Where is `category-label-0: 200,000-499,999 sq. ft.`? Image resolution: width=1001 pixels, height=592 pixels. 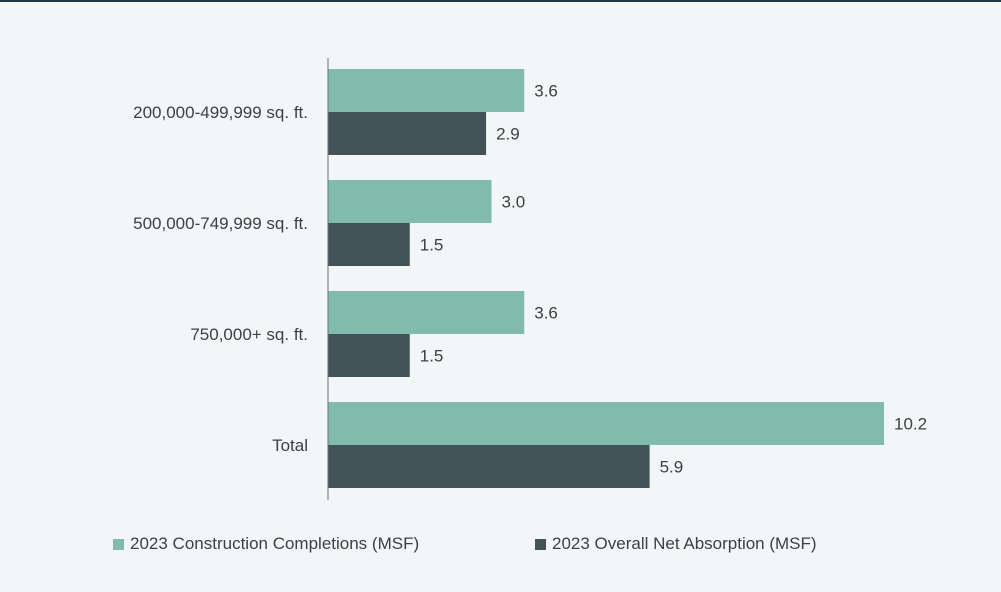
category-label-0: 200,000-499,999 sq. ft. is located at coordinates (220, 112).